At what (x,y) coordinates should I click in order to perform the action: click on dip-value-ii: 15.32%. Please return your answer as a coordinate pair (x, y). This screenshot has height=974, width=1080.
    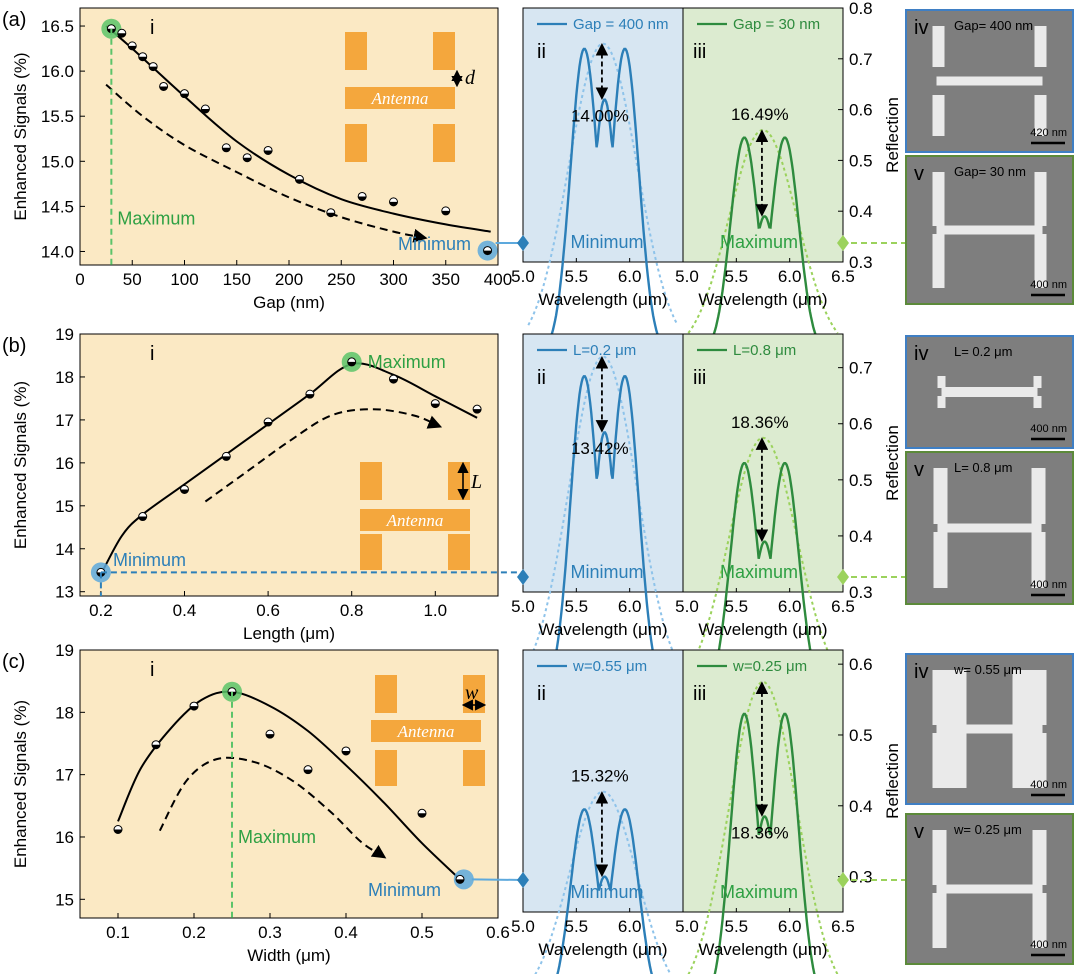
    Looking at the image, I should click on (600, 776).